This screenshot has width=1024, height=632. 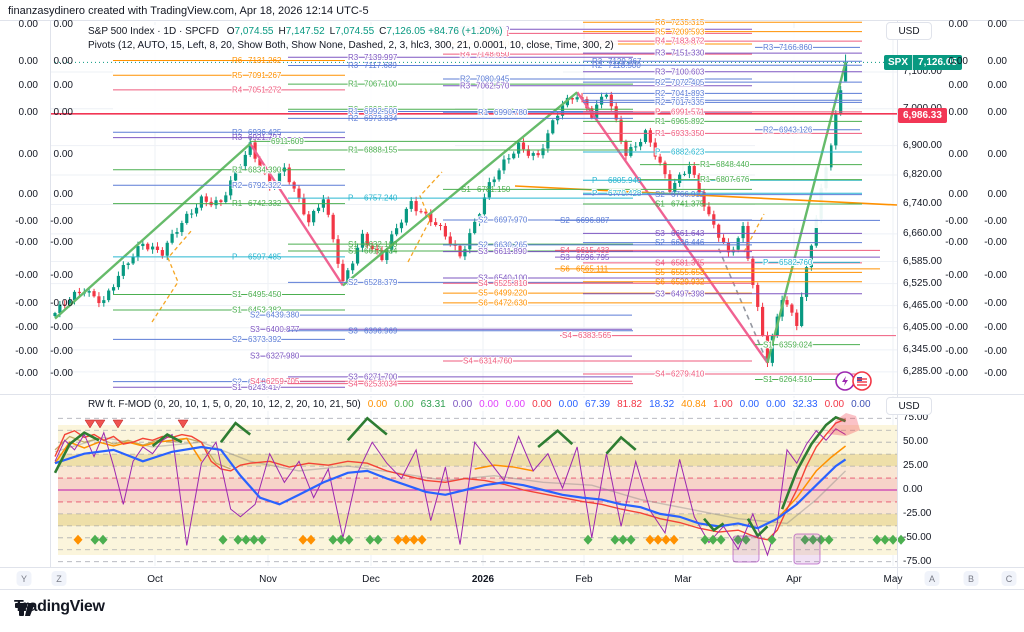 What do you see at coordinates (1009, 578) in the screenshot?
I see `time-axis-button-c: C` at bounding box center [1009, 578].